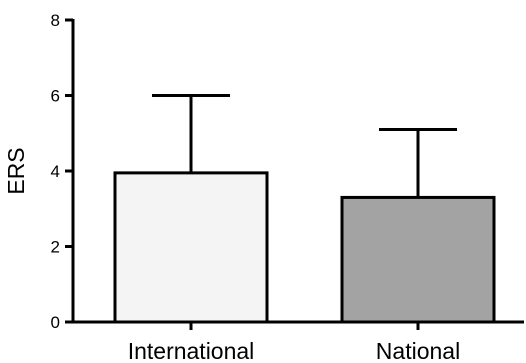 The image size is (526, 363). What do you see at coordinates (55, 96) in the screenshot?
I see `y-tick-label: 6` at bounding box center [55, 96].